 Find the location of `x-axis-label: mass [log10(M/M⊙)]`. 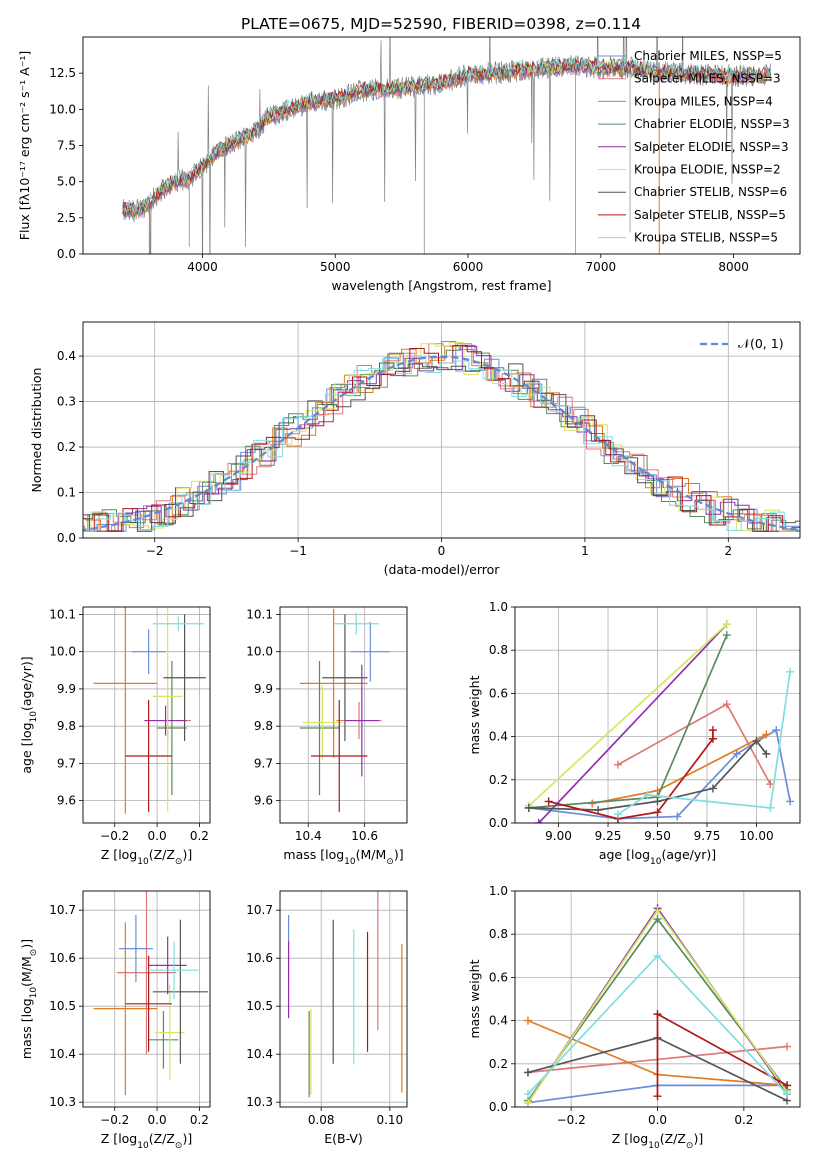

x-axis-label: mass [log10(M/M⊙)] is located at coordinates (343, 857).